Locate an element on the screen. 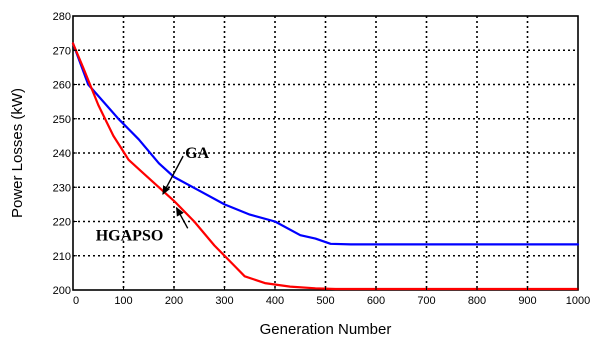 This screenshot has width=601, height=340. x-tick-label: 100 is located at coordinates (123, 301).